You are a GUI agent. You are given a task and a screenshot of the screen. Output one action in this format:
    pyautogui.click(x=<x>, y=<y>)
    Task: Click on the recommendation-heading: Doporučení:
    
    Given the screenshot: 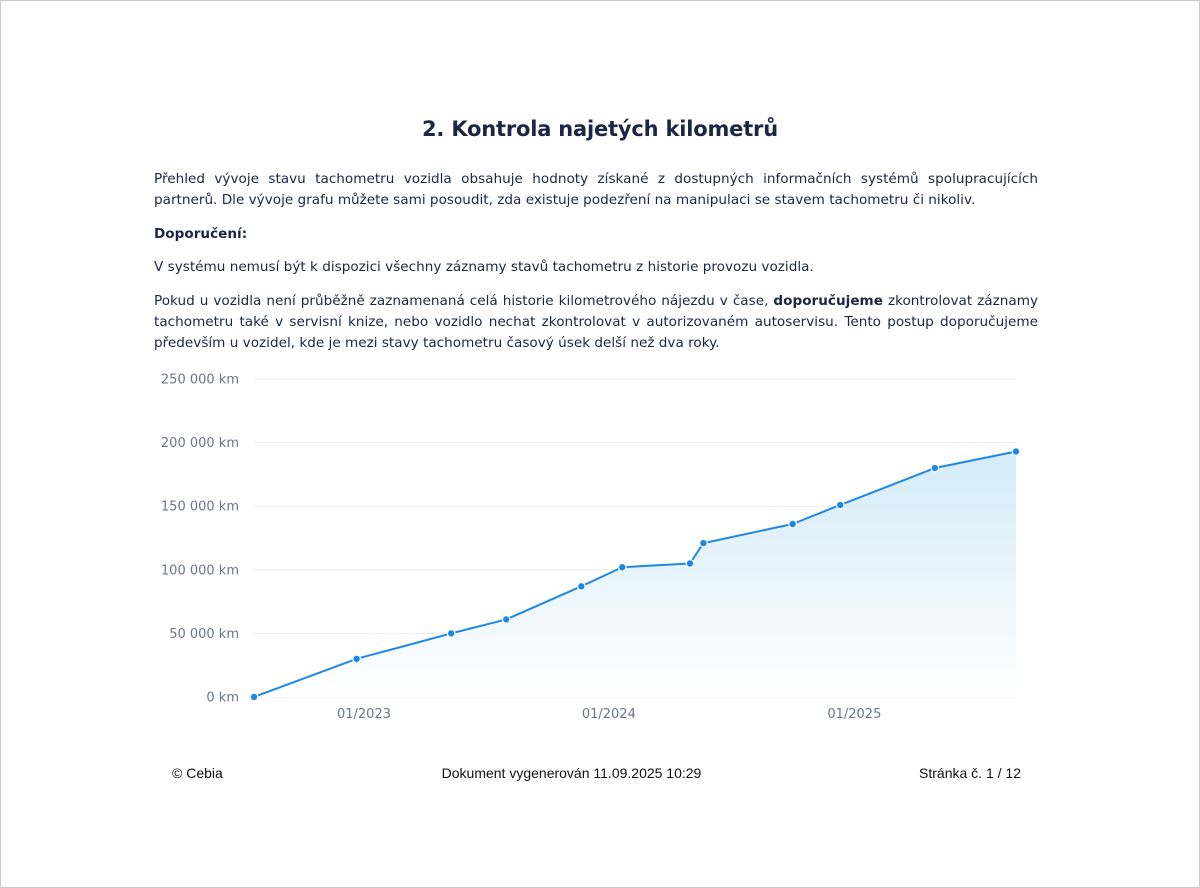 What is the action you would take?
    pyautogui.click(x=201, y=234)
    